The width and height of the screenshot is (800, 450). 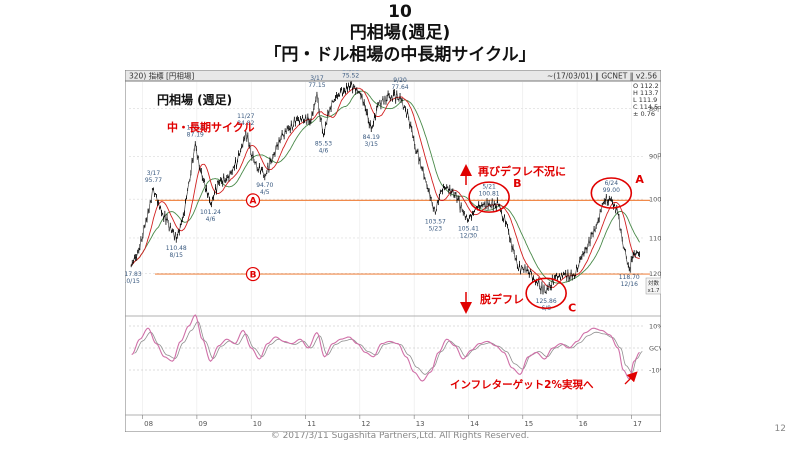 What do you see at coordinates (210, 212) in the screenshot?
I see `price-label-4-line1: 101.24` at bounding box center [210, 212].